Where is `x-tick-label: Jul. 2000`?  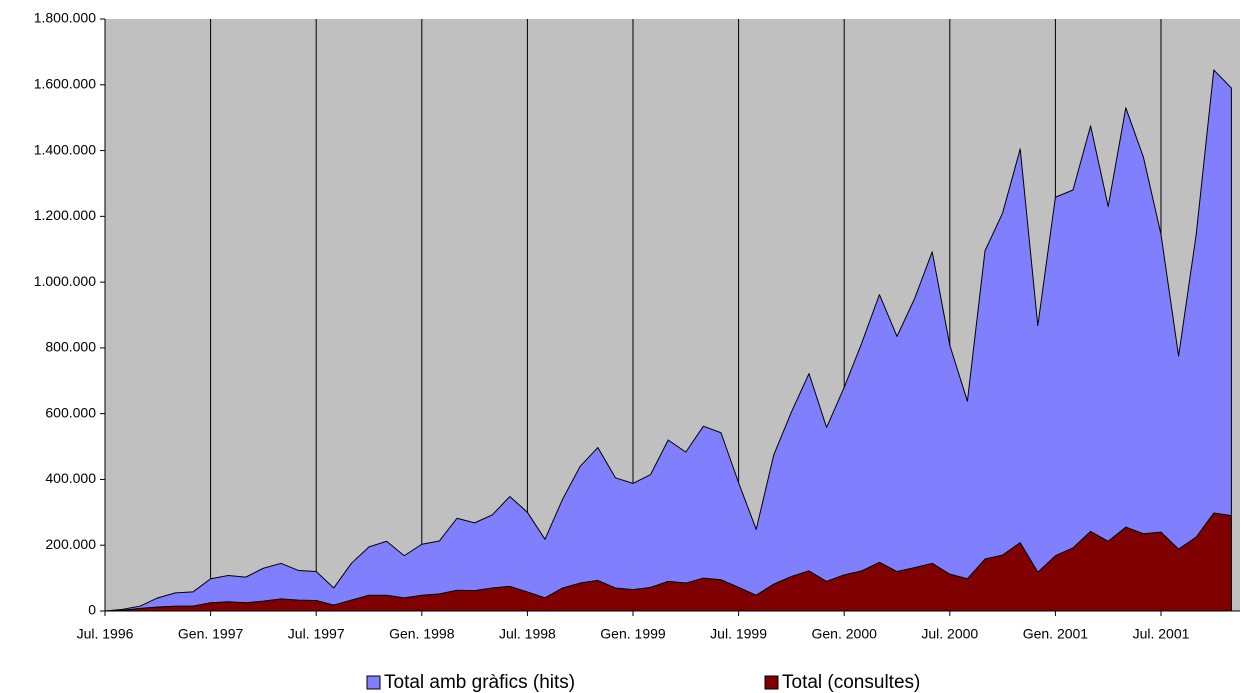 x-tick-label: Jul. 2000 is located at coordinates (949, 634).